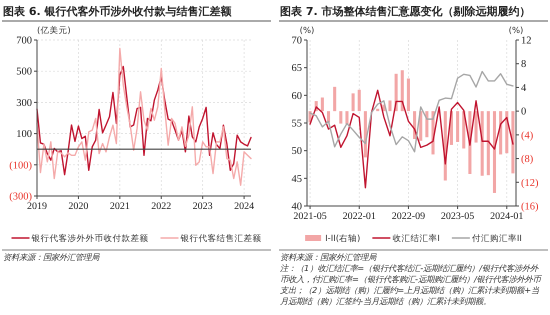  What do you see at coordinates (530, 207) in the screenshot?
I see `y2-tick-label: (16)` at bounding box center [530, 207].